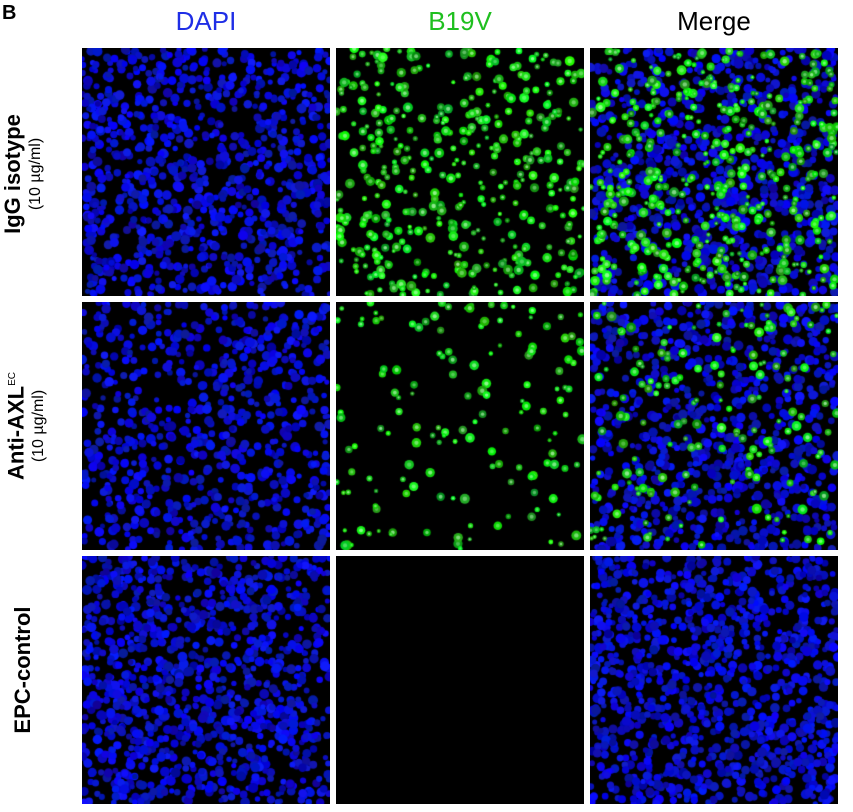 This screenshot has height=812, width=853. I want to click on row-label-anti-axl-text: Anti-AXL, so click(16, 432).